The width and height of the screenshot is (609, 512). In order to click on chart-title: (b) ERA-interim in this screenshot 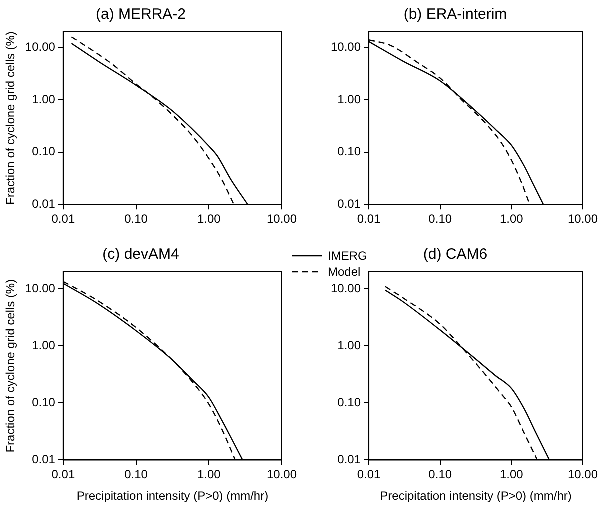, I will do `click(456, 15)`.